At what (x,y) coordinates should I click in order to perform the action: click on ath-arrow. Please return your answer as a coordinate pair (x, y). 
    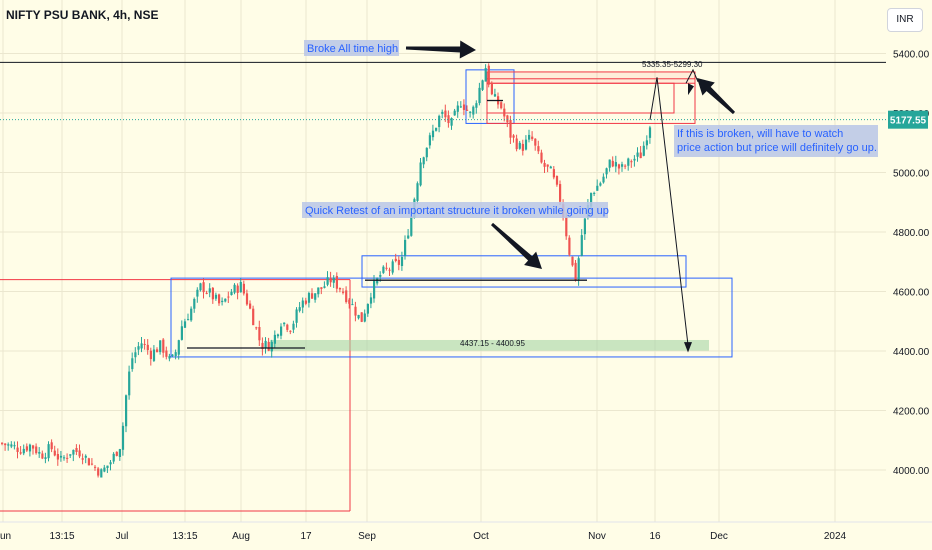
    Looking at the image, I should click on (440, 49).